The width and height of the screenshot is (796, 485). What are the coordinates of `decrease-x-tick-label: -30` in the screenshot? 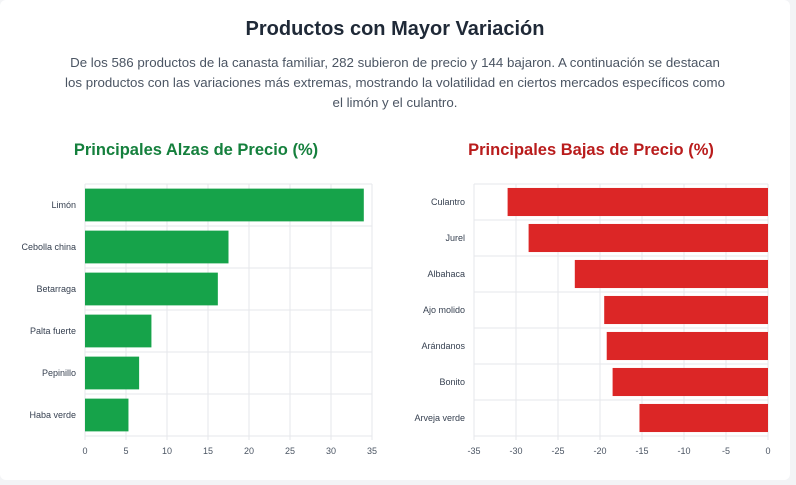 It's located at (515, 451).